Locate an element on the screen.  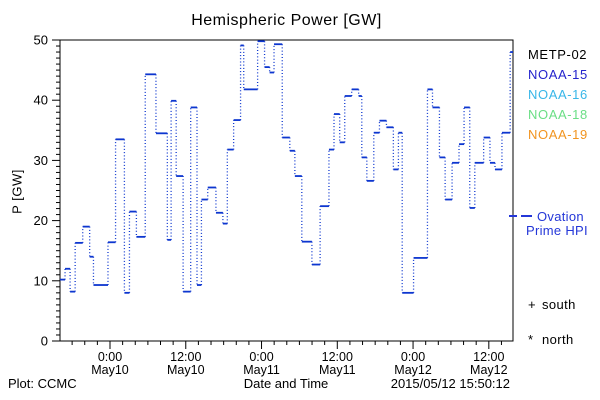
svg-text: 10 is located at coordinates (41, 280).